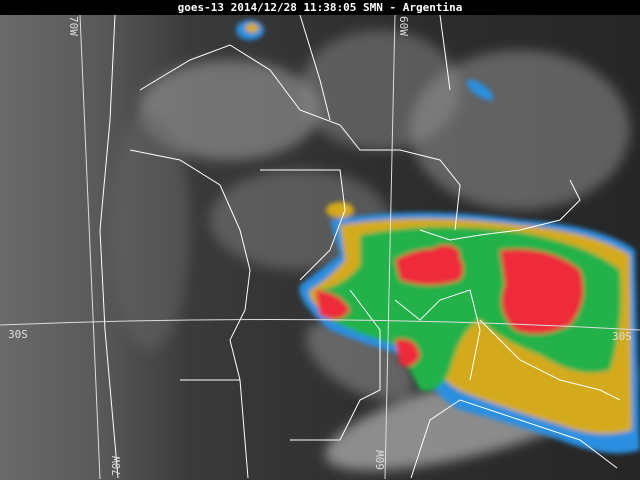 This screenshot has height=480, width=640. I want to click on lat-label-left: 30S, so click(18, 334).